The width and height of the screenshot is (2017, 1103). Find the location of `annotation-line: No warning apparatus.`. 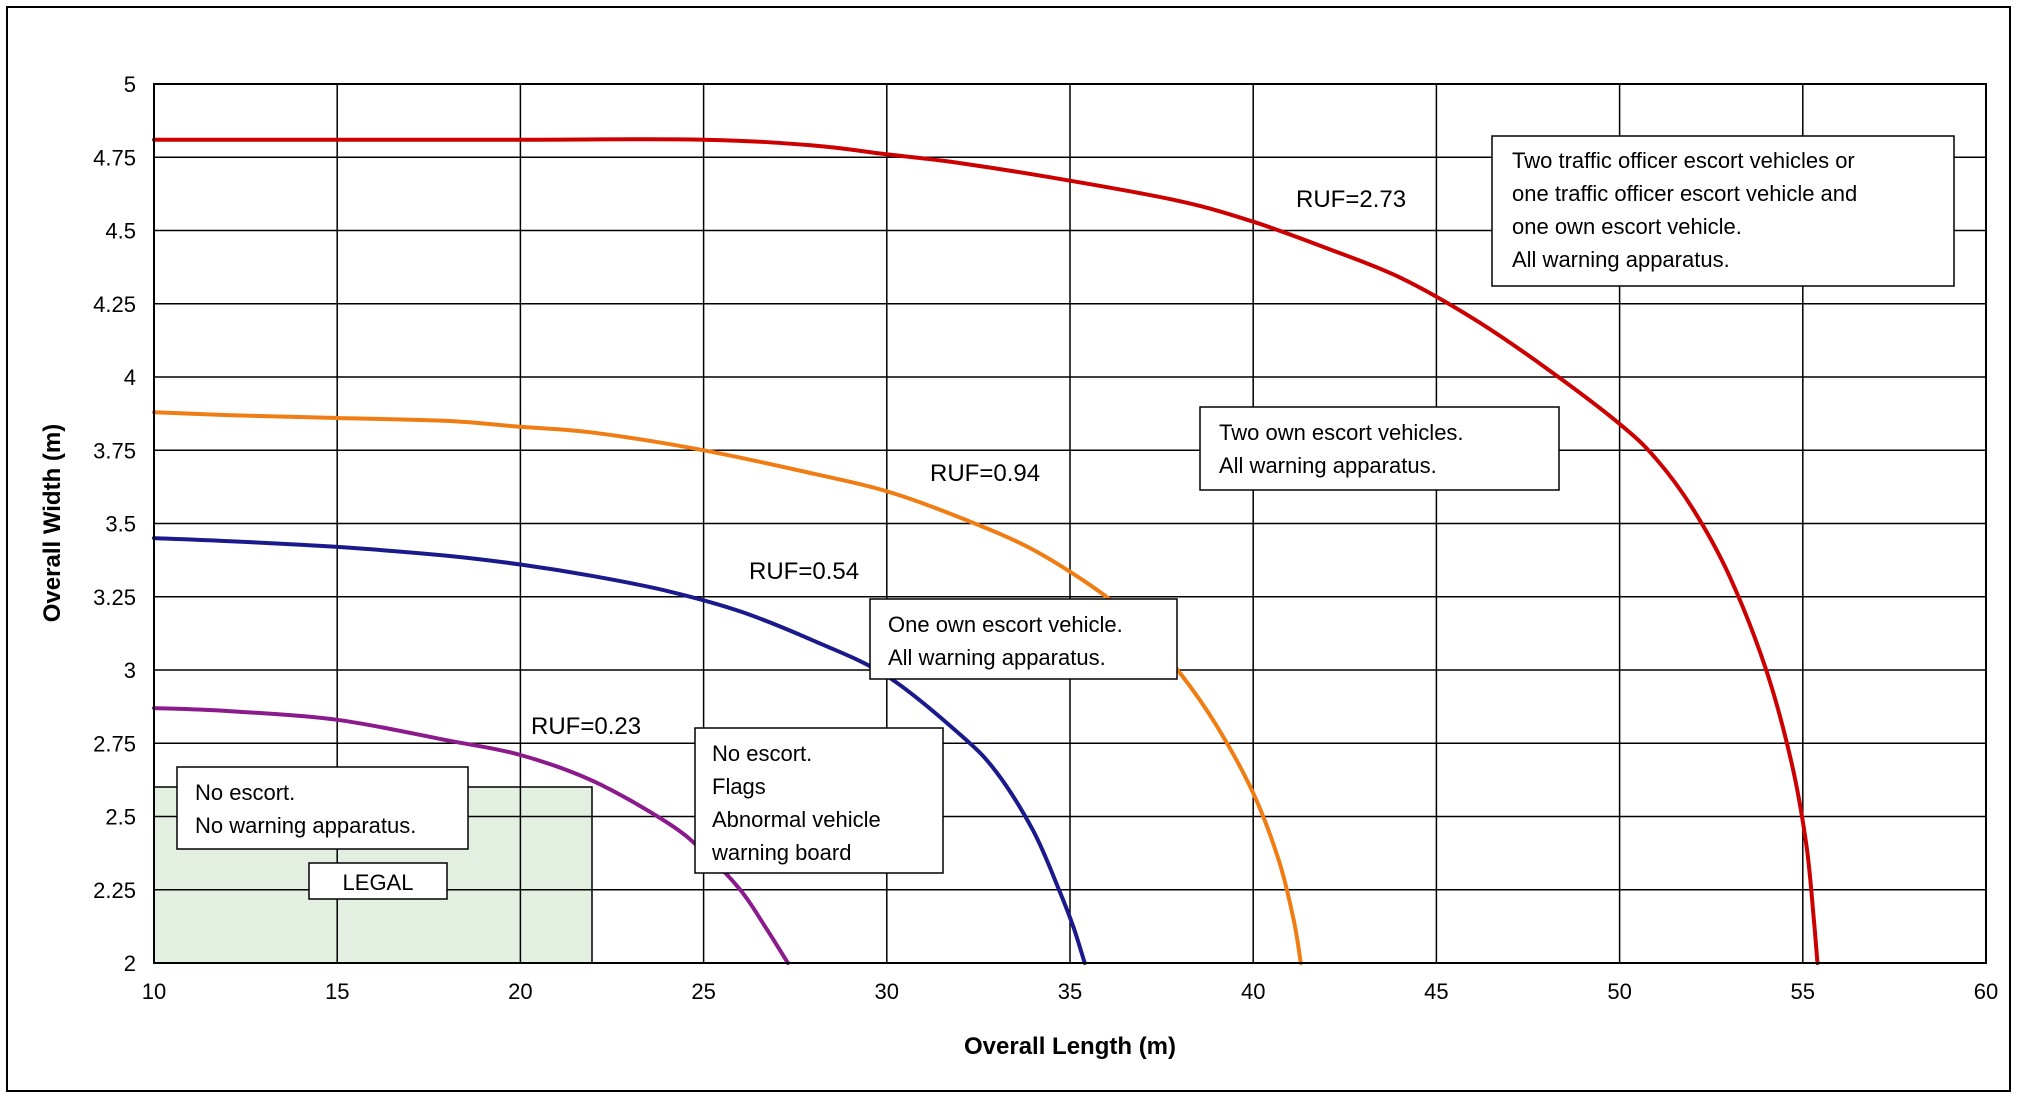

annotation-line: No warning apparatus. is located at coordinates (305, 825).